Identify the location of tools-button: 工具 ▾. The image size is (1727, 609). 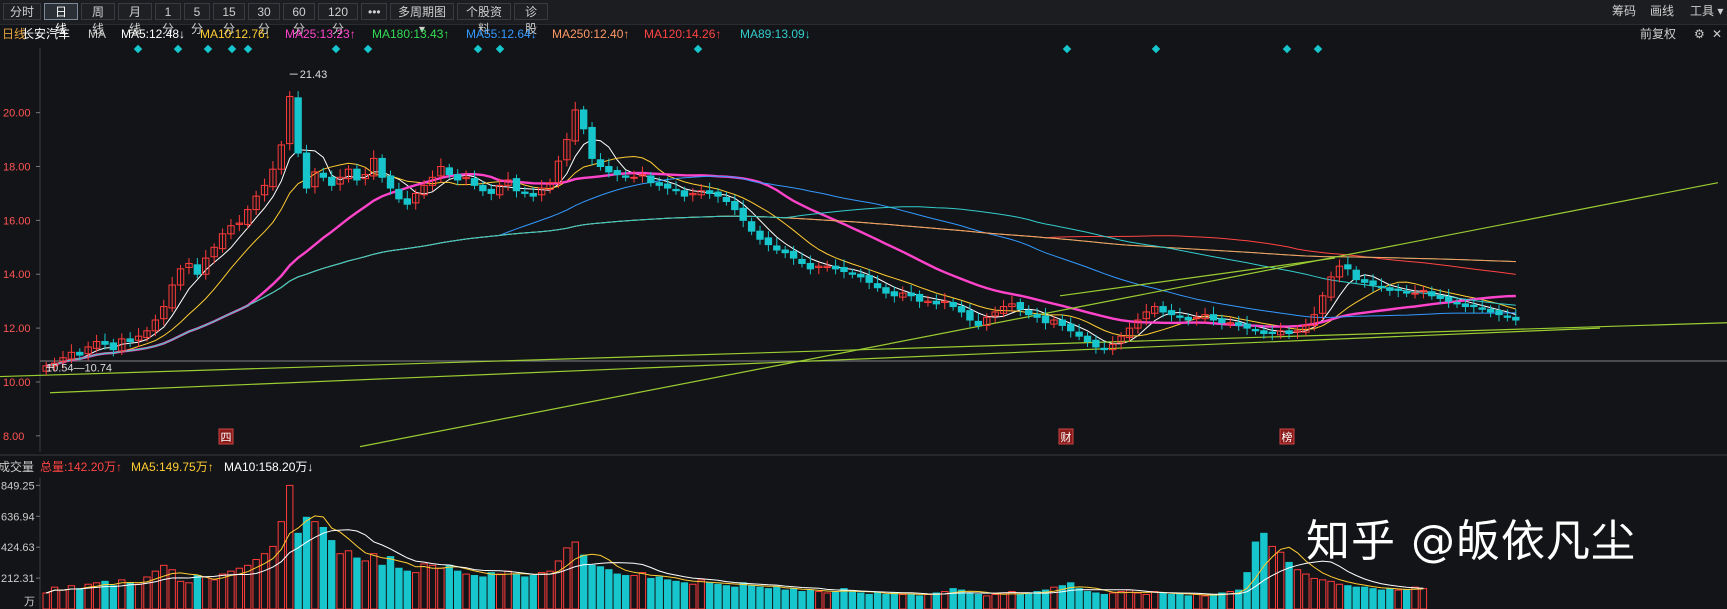
(1707, 11).